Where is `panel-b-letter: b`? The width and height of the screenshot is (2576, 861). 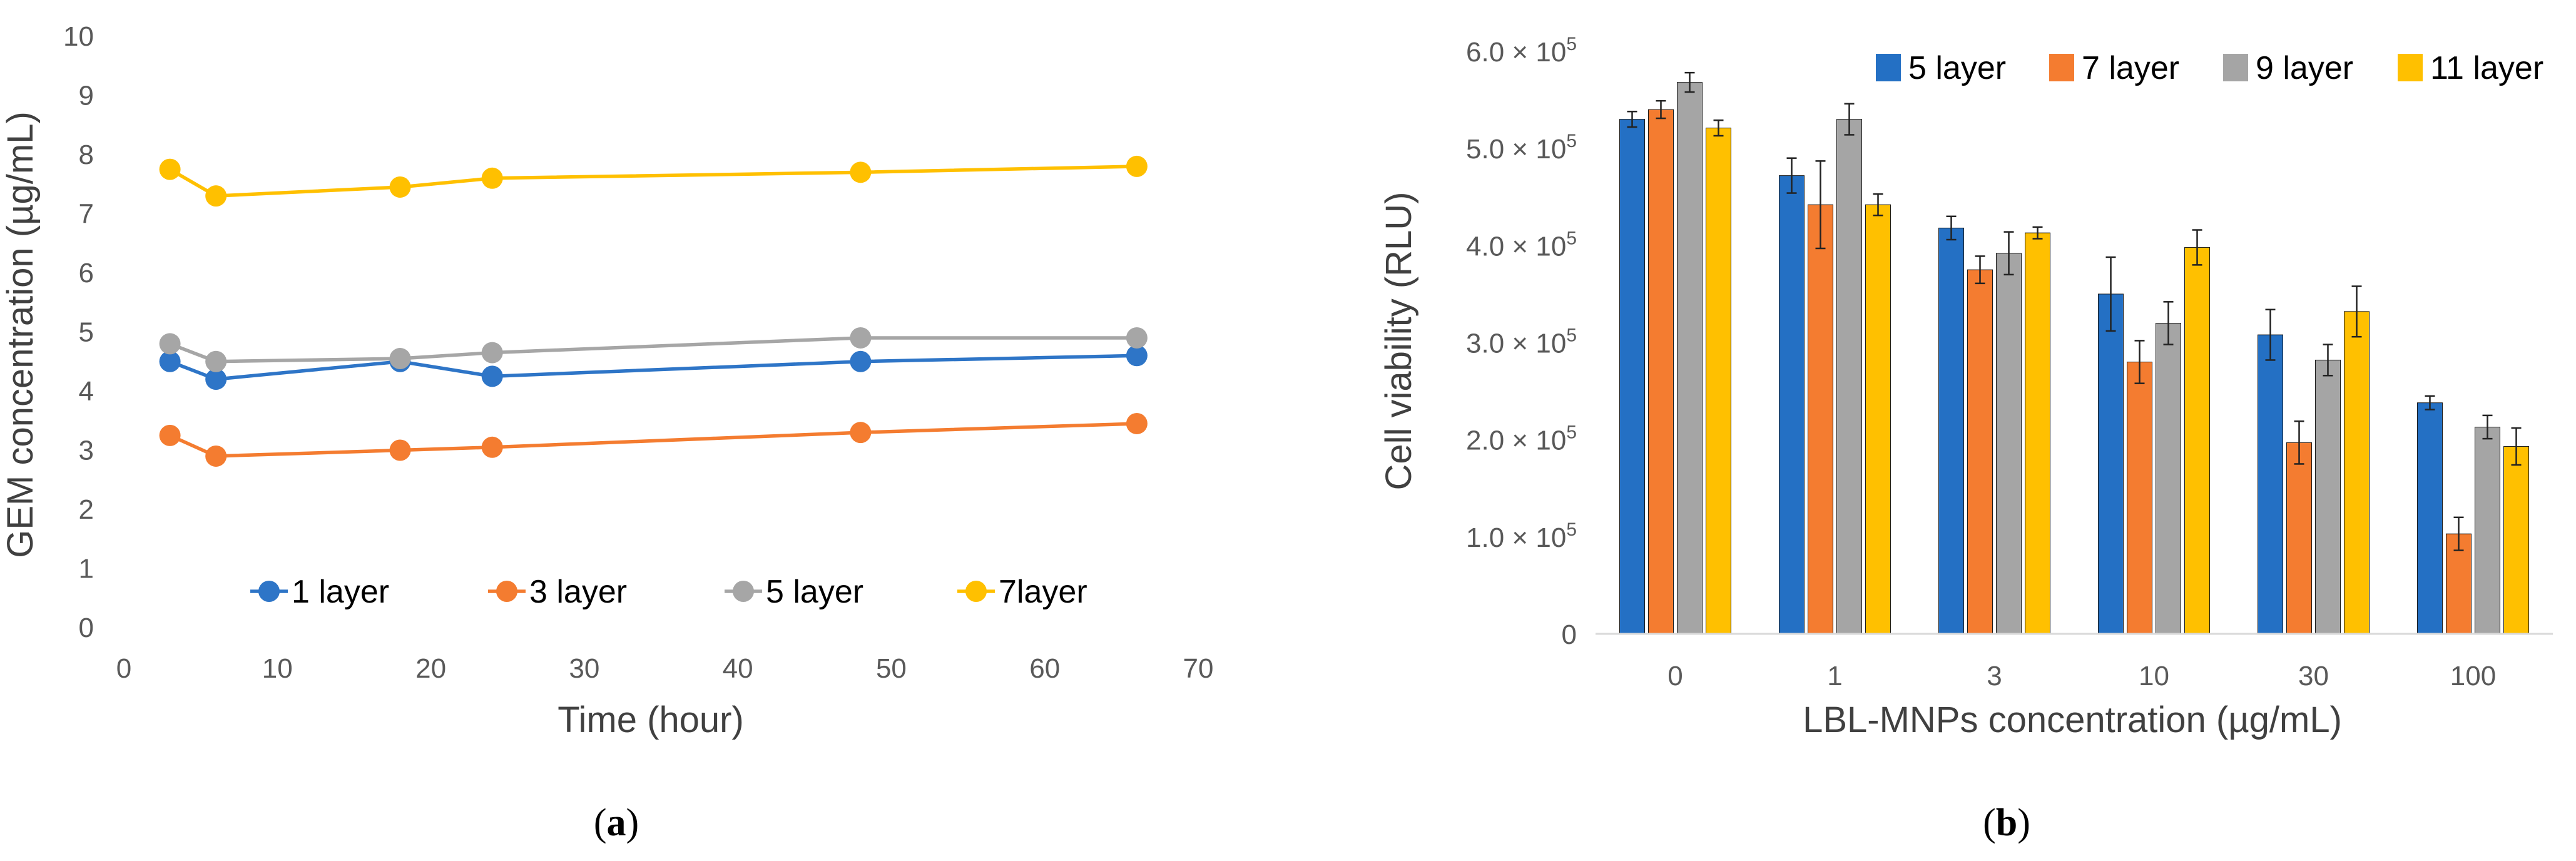
panel-b-letter: b is located at coordinates (2007, 823).